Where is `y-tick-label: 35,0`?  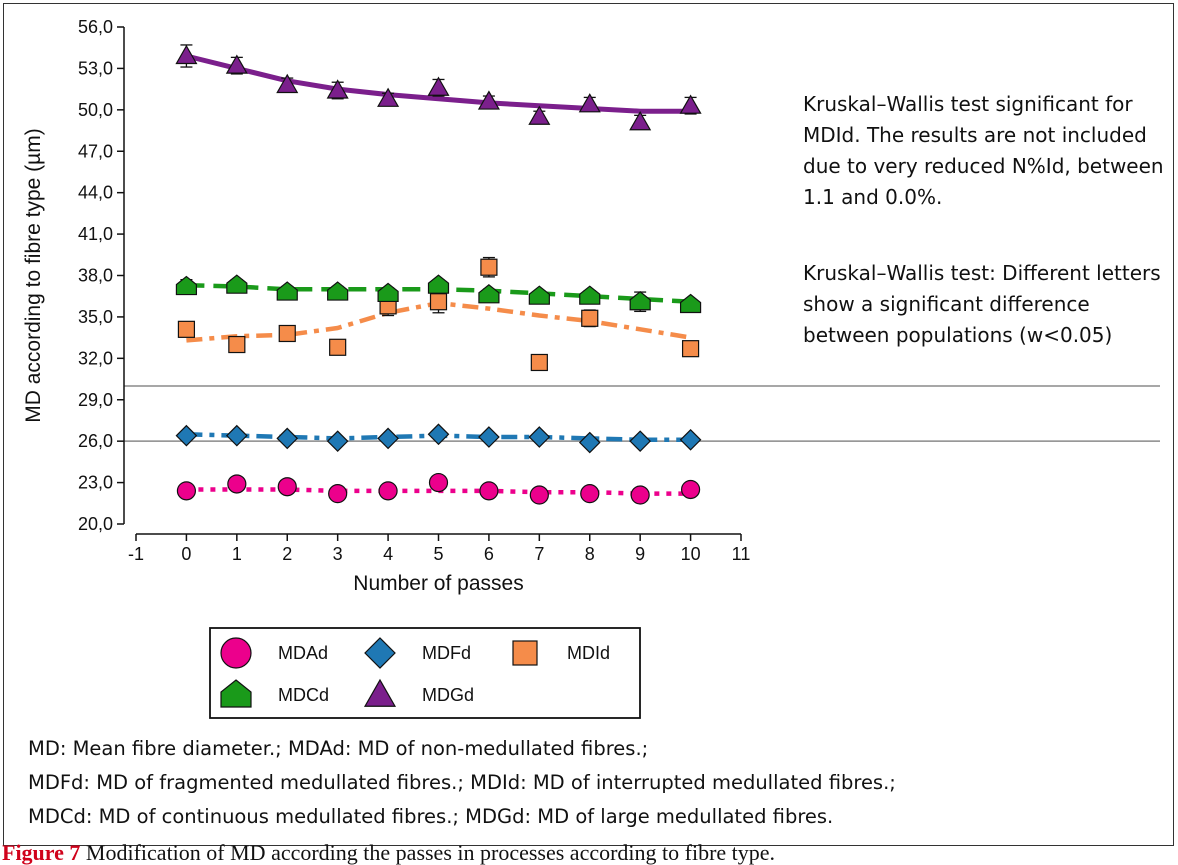
y-tick-label: 35,0 is located at coordinates (95, 317).